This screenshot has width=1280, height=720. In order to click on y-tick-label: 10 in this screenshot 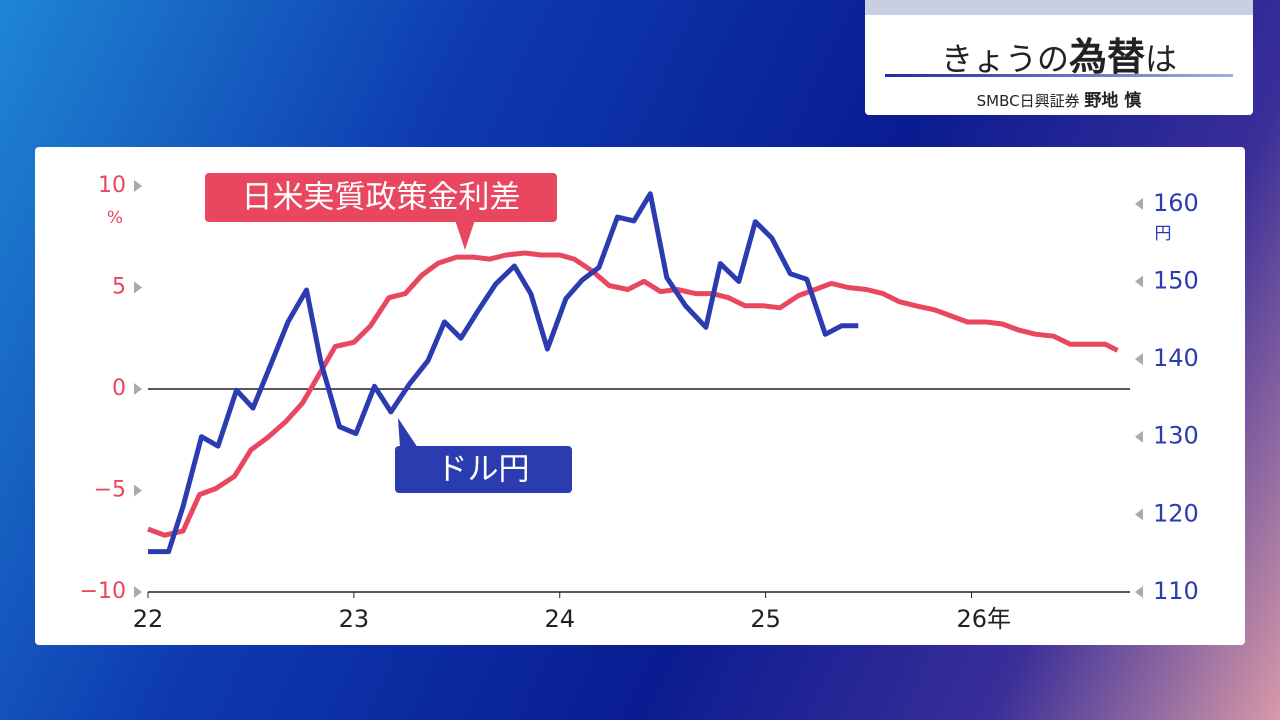, I will do `click(112, 185)`.